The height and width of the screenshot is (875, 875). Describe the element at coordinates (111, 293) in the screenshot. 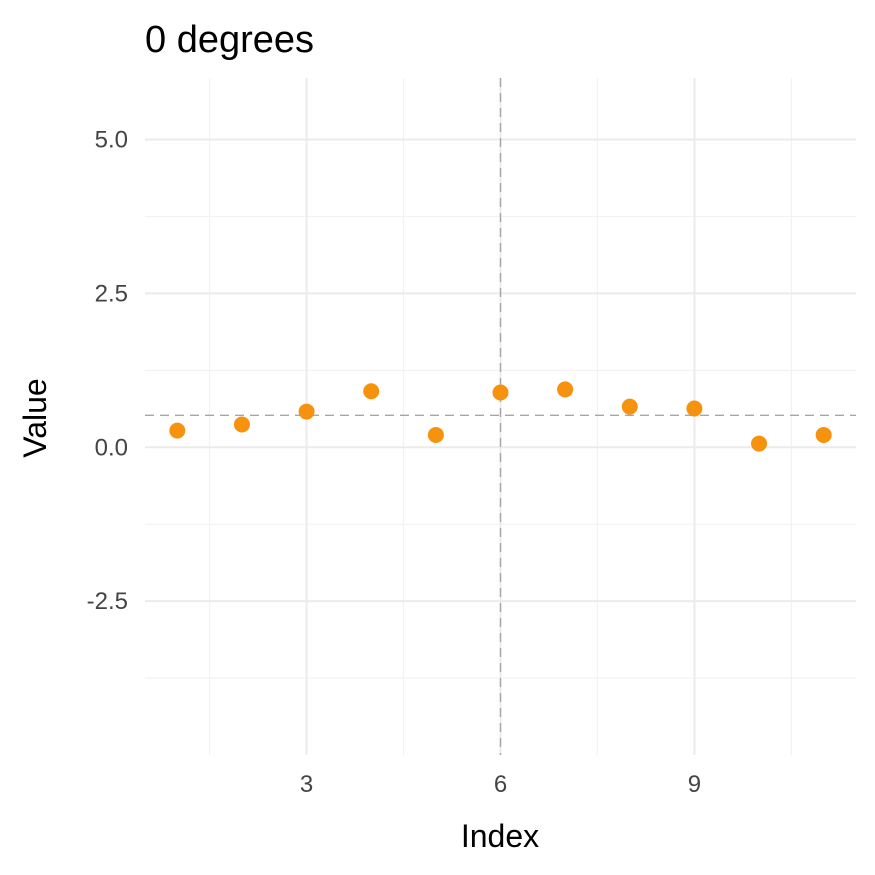

I see `y-tick-label: 2.5` at that location.